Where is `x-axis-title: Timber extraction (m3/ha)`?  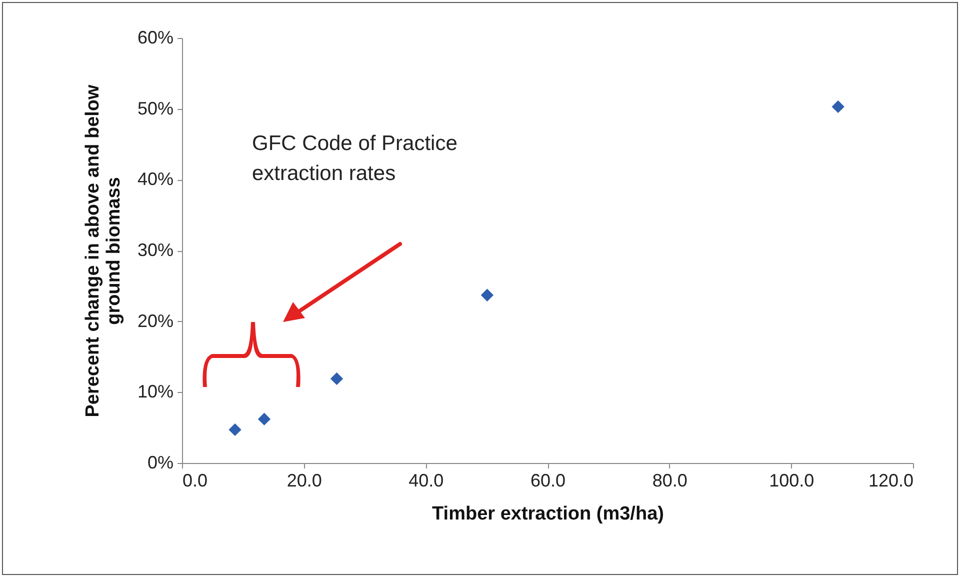 x-axis-title: Timber extraction (m3/ha) is located at coordinates (548, 514).